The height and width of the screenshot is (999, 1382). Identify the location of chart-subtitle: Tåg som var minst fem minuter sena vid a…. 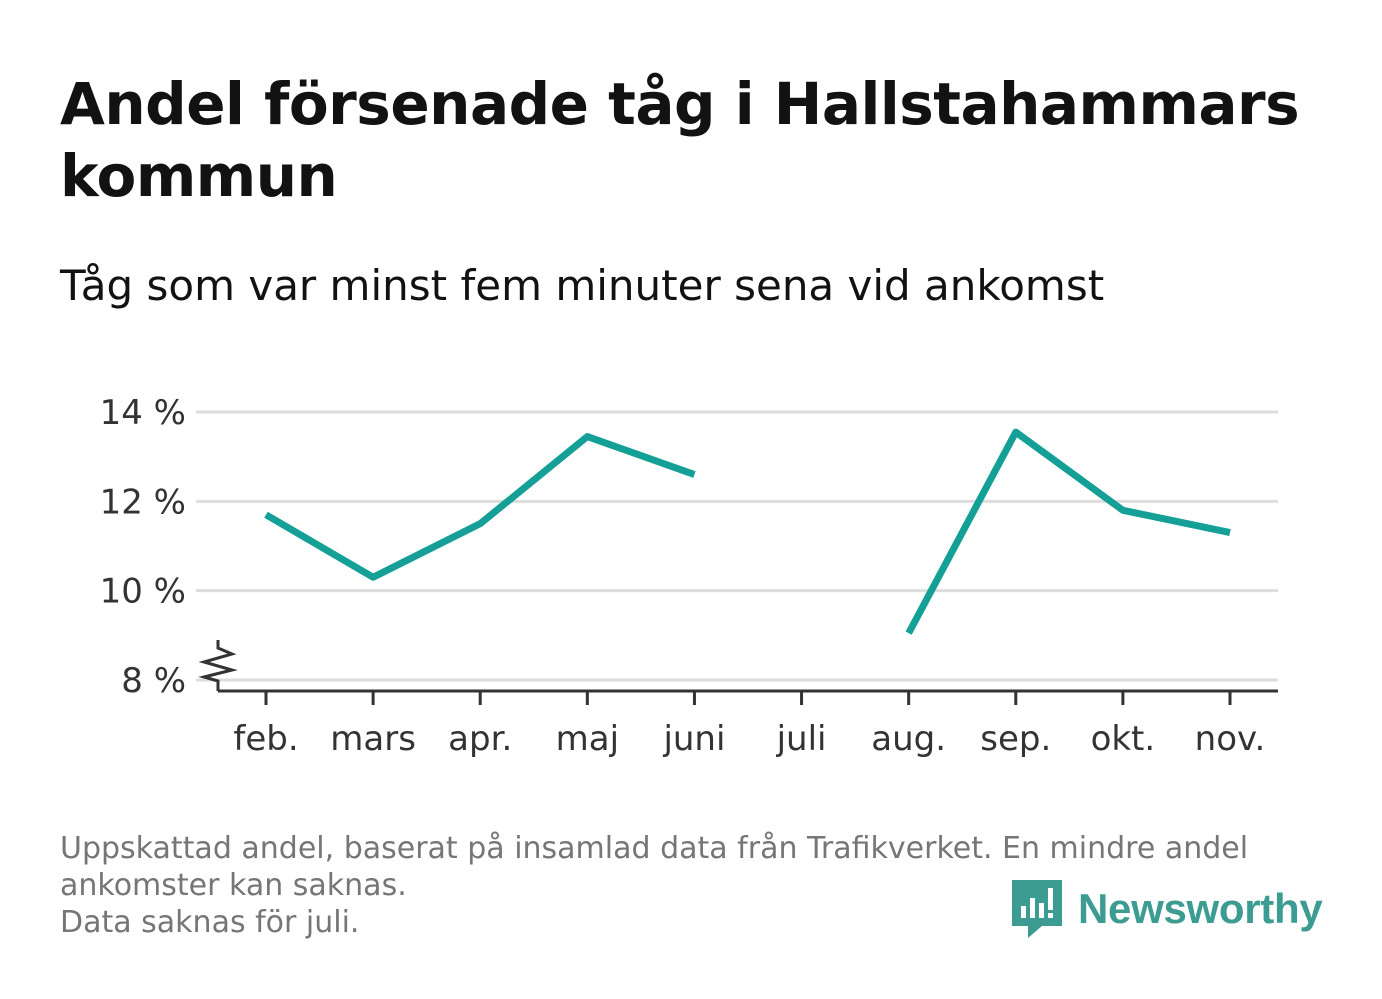
(582, 285).